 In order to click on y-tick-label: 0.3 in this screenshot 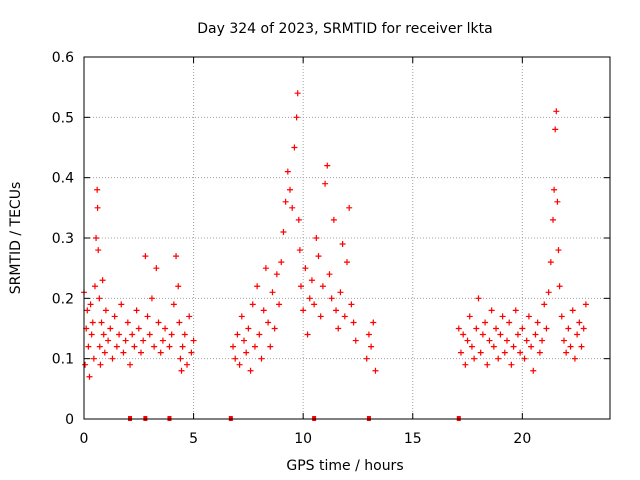, I will do `click(63, 239)`.